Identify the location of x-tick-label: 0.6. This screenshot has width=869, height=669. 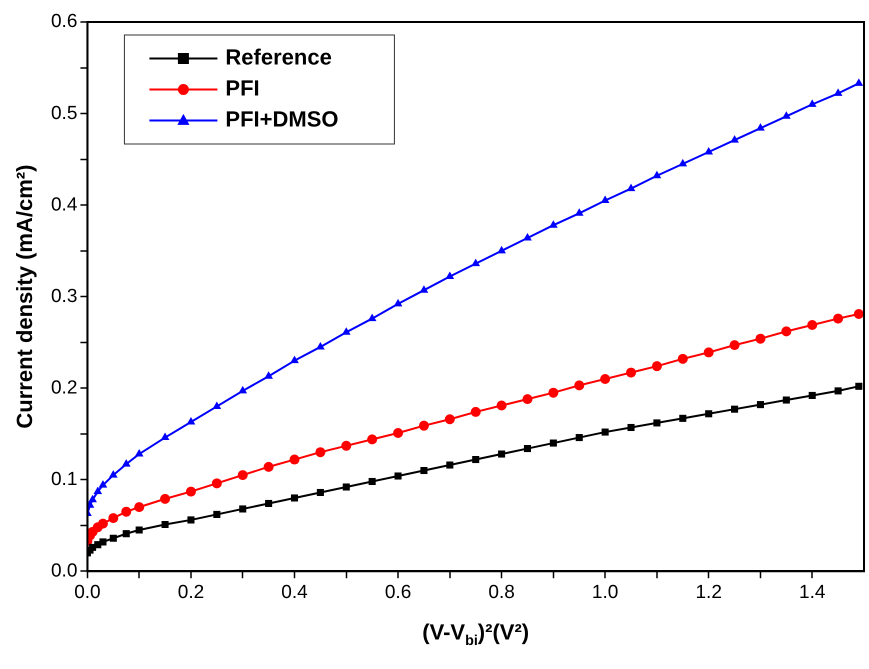
(398, 592).